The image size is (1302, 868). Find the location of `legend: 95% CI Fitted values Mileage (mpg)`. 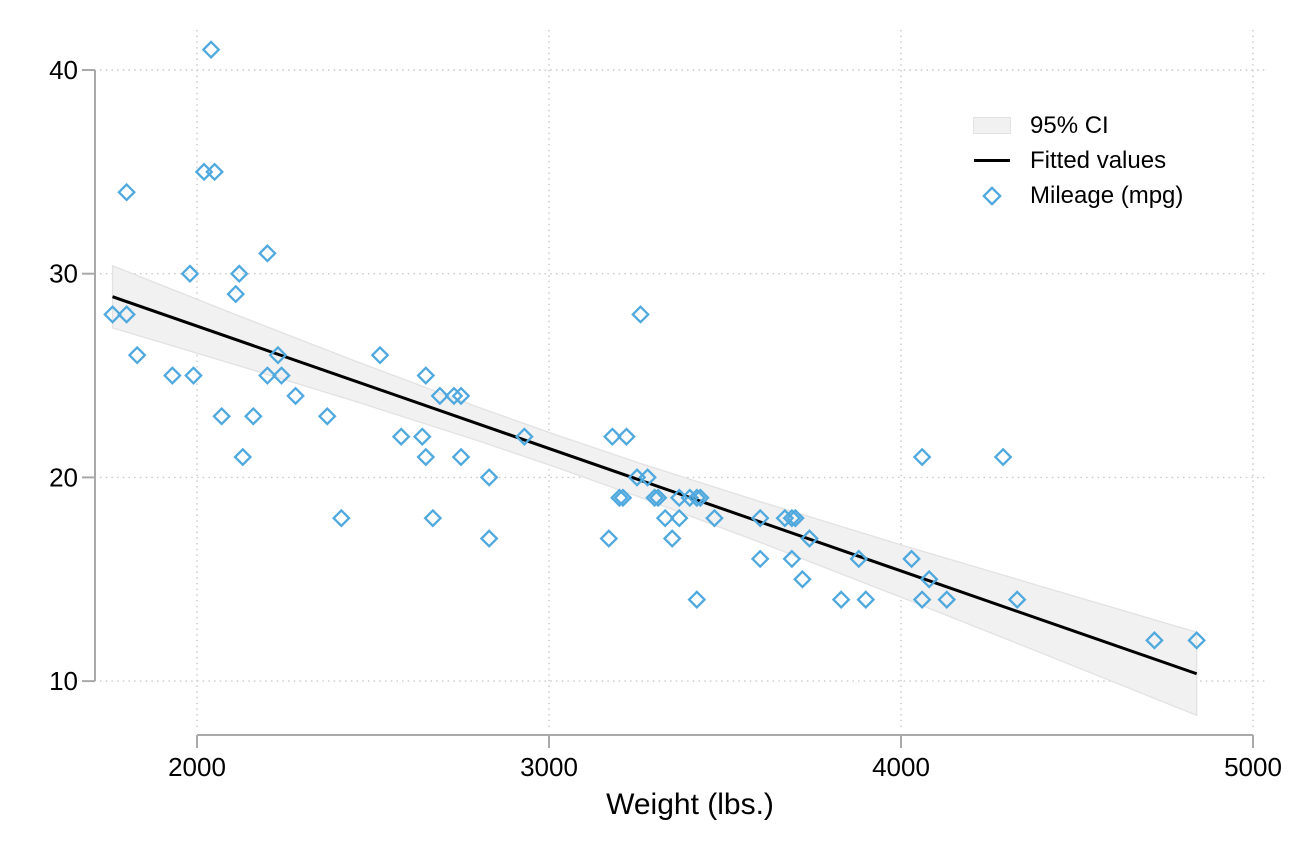

legend: 95% CI Fitted values Mileage (mpg) is located at coordinates (1078, 160).